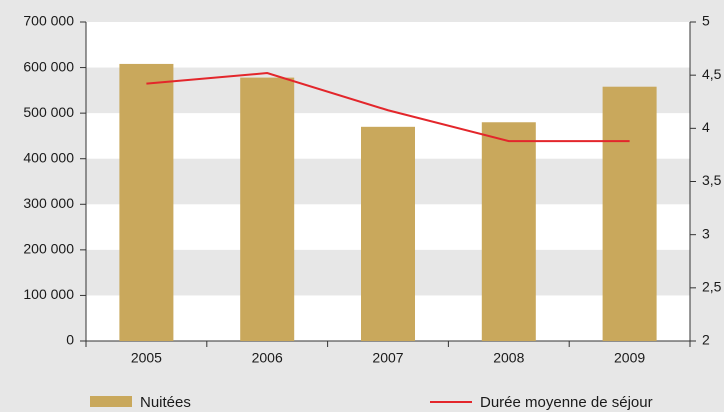 Image resolution: width=724 pixels, height=412 pixels. I want to click on y-tick-label: 400 000, so click(48, 157).